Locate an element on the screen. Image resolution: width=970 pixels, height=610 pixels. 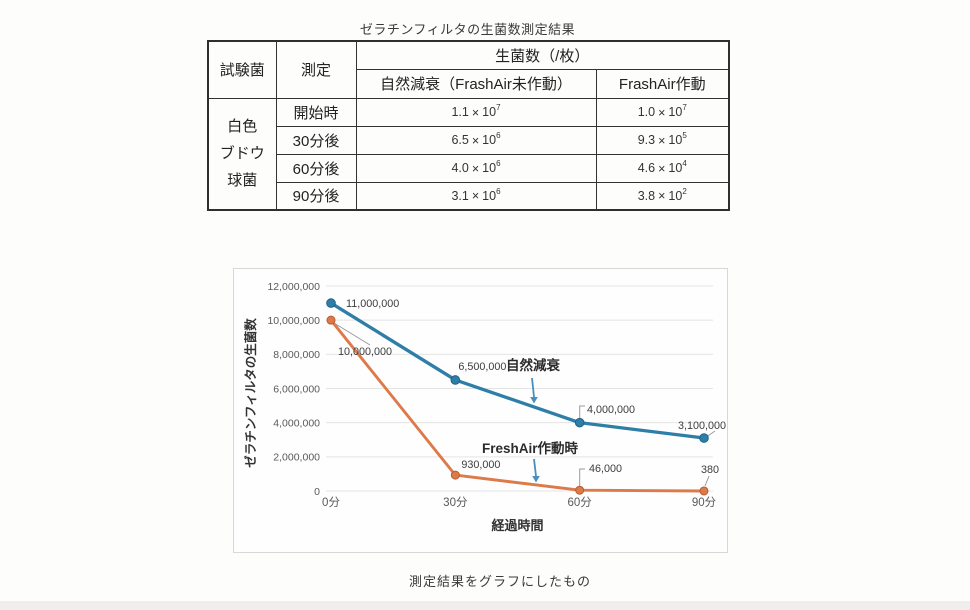
x-axis-title: 経過時間 is located at coordinates (517, 525).